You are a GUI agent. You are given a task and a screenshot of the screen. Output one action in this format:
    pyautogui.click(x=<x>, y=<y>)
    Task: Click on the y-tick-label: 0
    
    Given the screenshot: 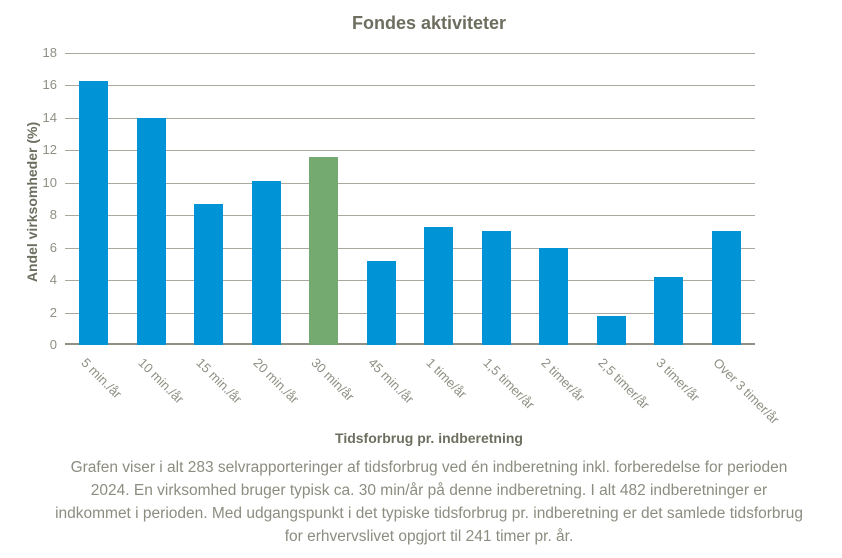 What is the action you would take?
    pyautogui.click(x=53, y=344)
    